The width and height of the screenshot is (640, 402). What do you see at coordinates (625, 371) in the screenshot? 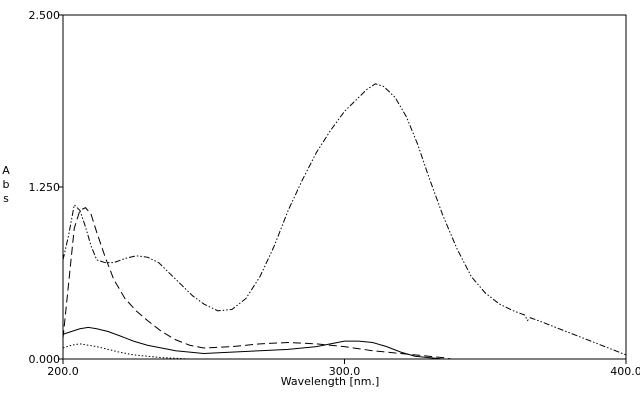
I see `x-tick-label: 400.0` at bounding box center [625, 371].